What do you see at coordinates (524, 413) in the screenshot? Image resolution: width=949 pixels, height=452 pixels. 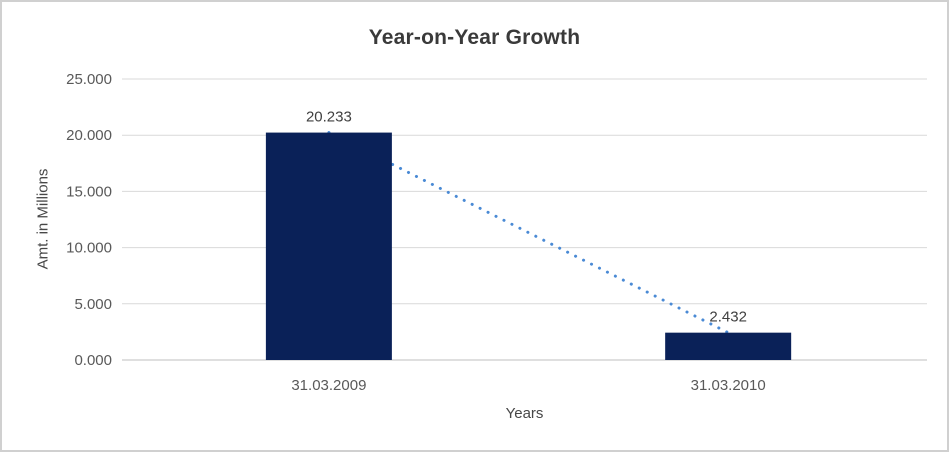 I see `x-axis-title: Years` at bounding box center [524, 413].